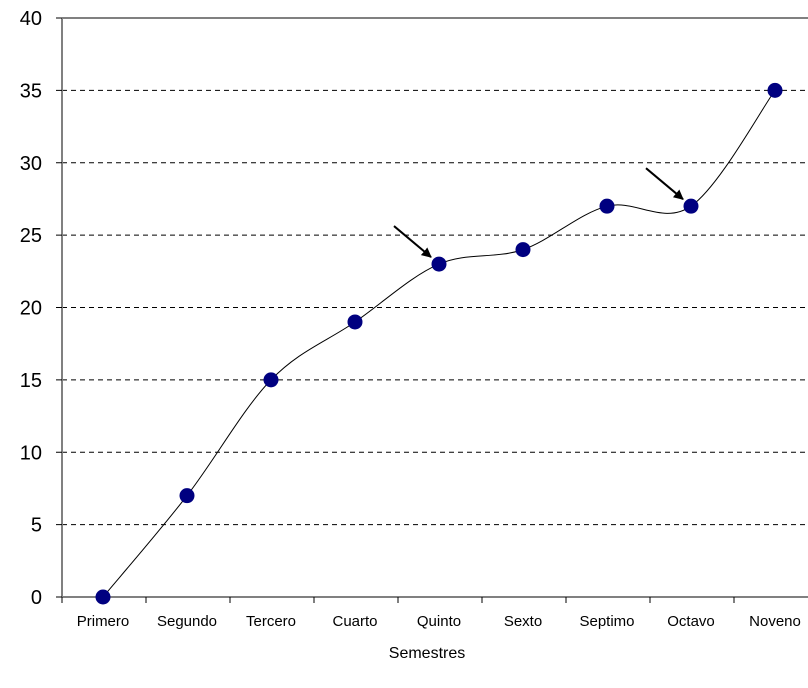  I want to click on y-tick-label: 0, so click(36, 598).